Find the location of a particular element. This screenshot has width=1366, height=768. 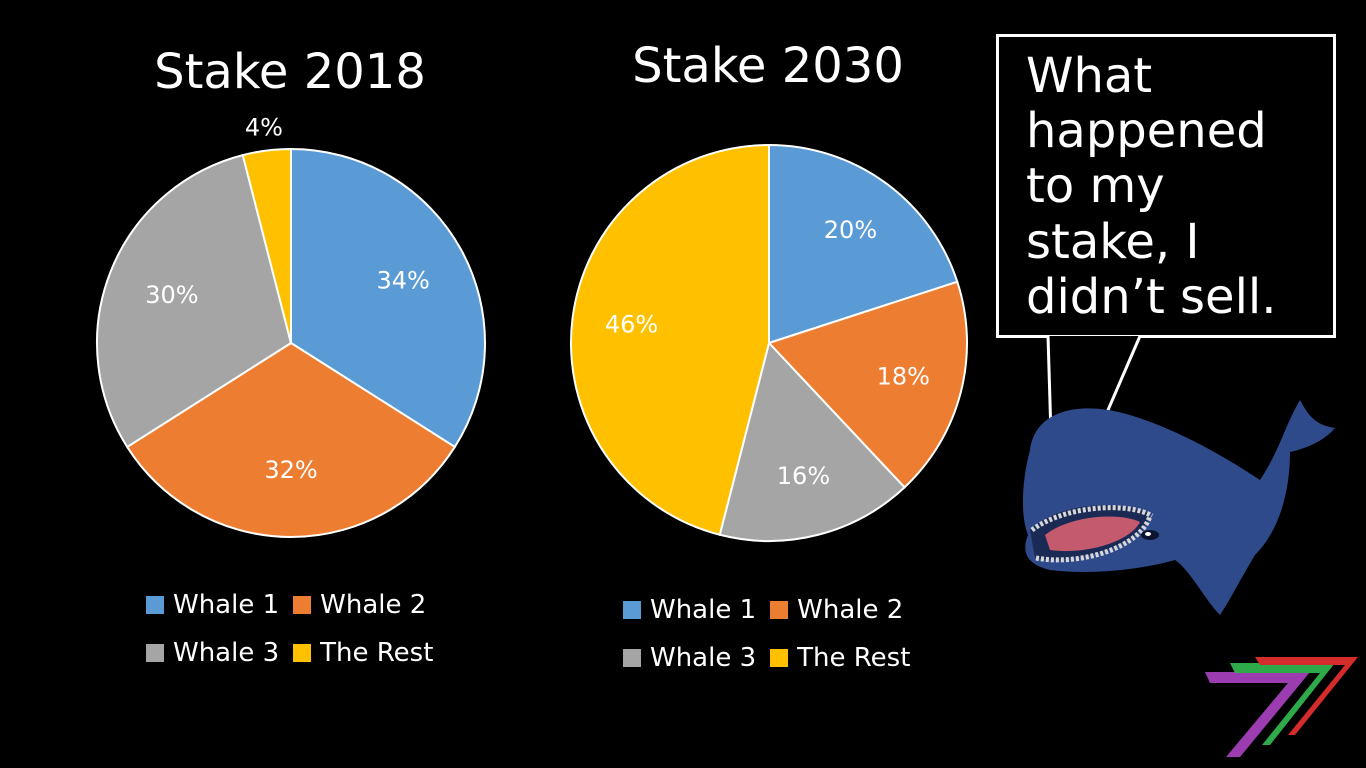

chart-title-2018: Stake 2018 is located at coordinates (290, 72).